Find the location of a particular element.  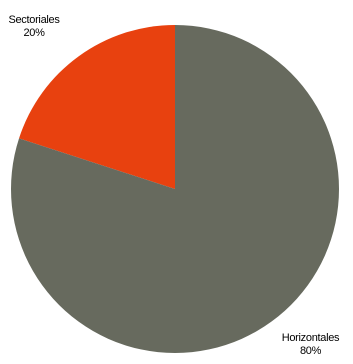

slice-label-horizontales: Horizontales 80% is located at coordinates (310, 345).